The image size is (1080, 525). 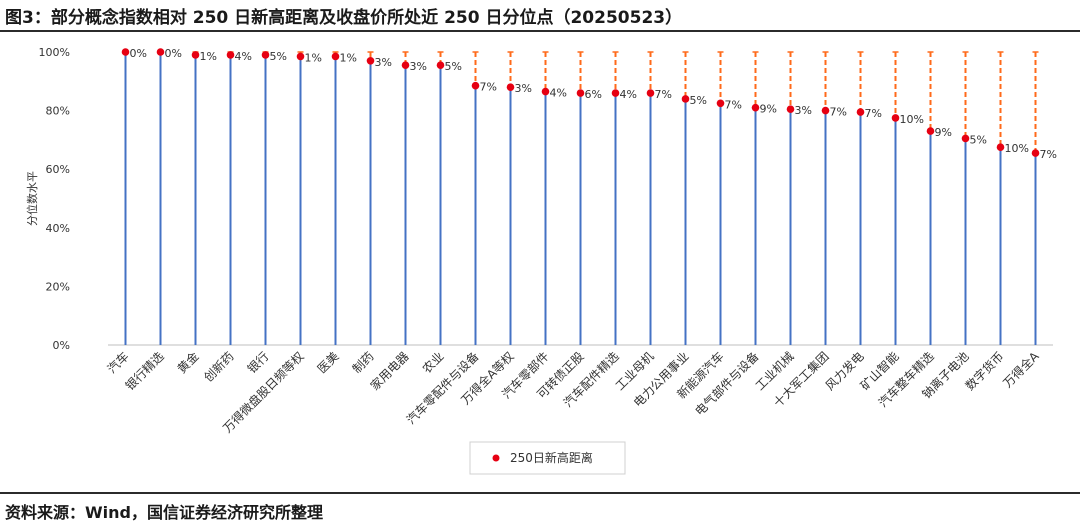 What do you see at coordinates (164, 512) in the screenshot?
I see `source-note: 资料来源：Wind，国信证券经济研究所整理` at bounding box center [164, 512].